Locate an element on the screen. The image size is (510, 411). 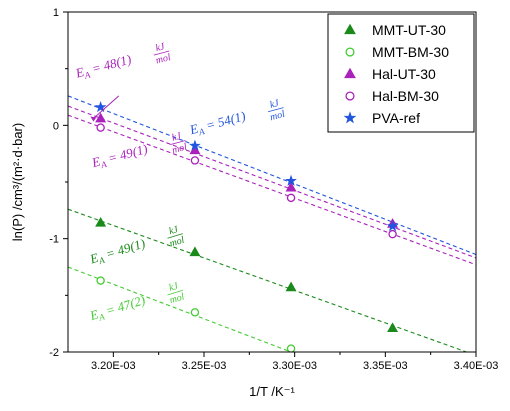
y-axis-title: ln(P) /cm³/(m²·d·bar) is located at coordinates (17, 182).